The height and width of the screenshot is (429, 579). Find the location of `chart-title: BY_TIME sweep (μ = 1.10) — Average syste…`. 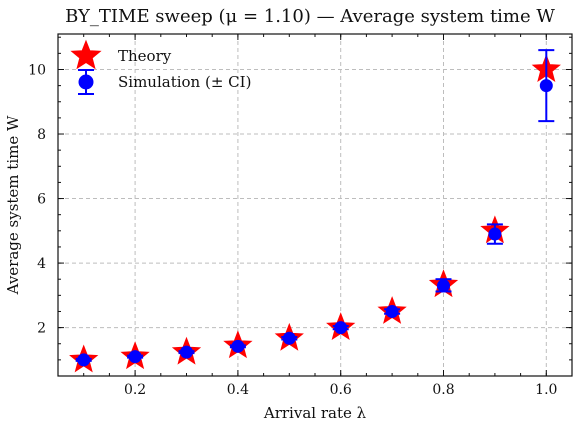

chart-title: BY_TIME sweep (μ = 1.10) — Average syste… is located at coordinates (310, 16).